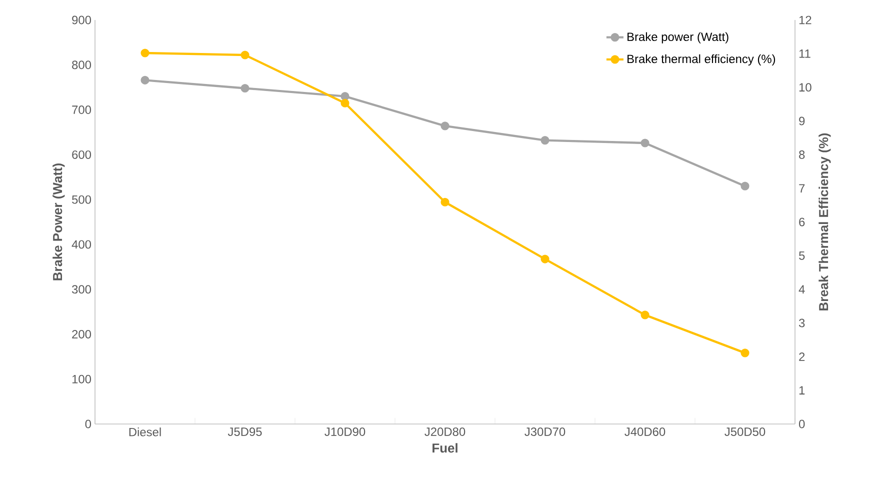  I want to click on x-tick-label: J30D70, so click(545, 432).